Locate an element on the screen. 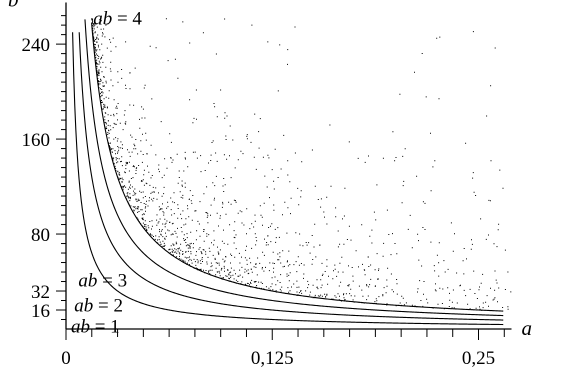 This screenshot has height=374, width=583. curve-label: ab = 1 is located at coordinates (95, 326).